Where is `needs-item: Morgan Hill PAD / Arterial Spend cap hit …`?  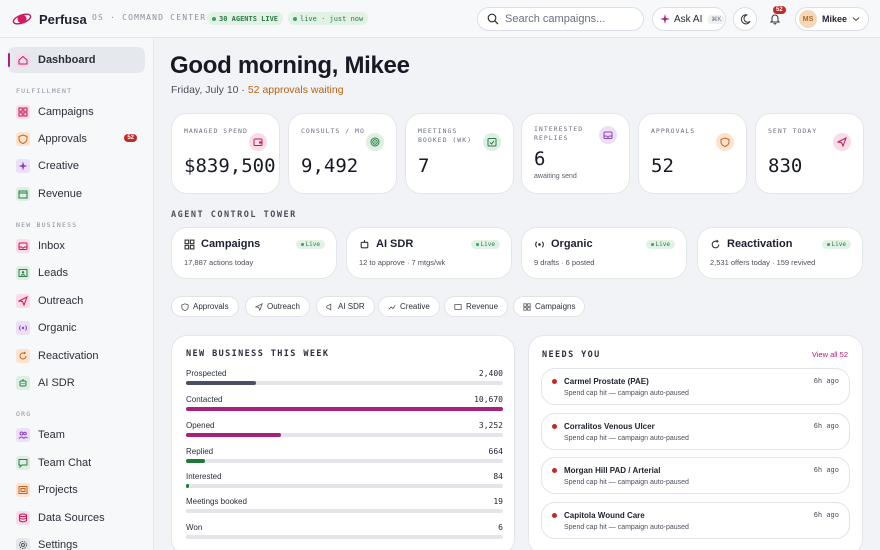
needs-item: Morgan Hill PAD / Arterial Spend cap hit … is located at coordinates (695, 475).